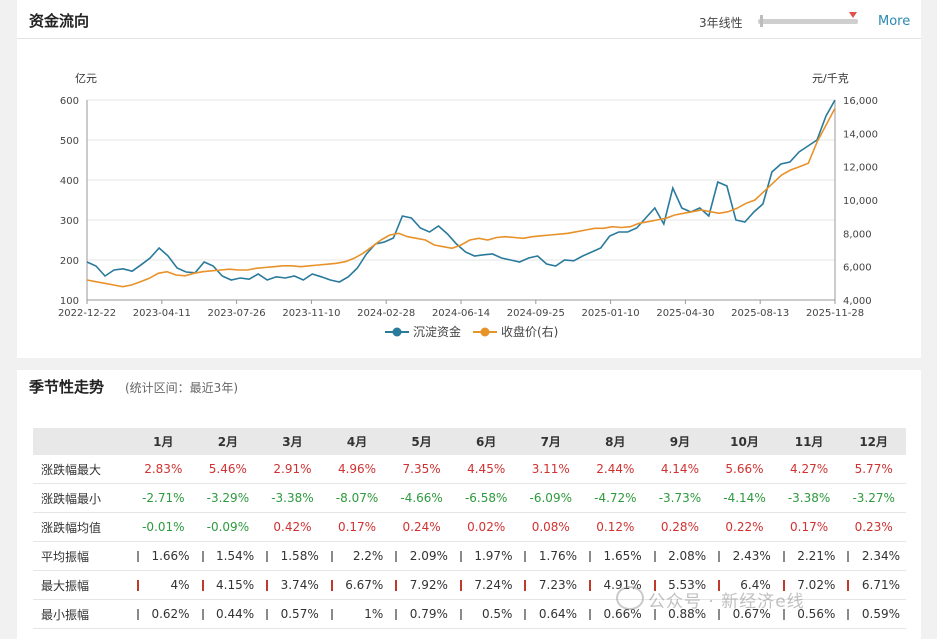 The image size is (937, 639). I want to click on amplitude-value: 1%, so click(374, 614).